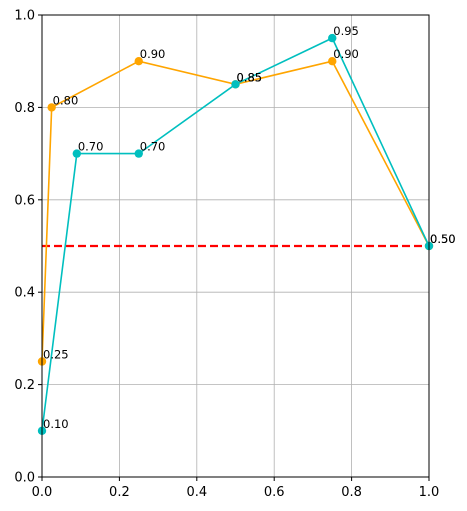  Describe the element at coordinates (346, 31) in the screenshot. I see `series-1-data-label: 0.95` at that location.